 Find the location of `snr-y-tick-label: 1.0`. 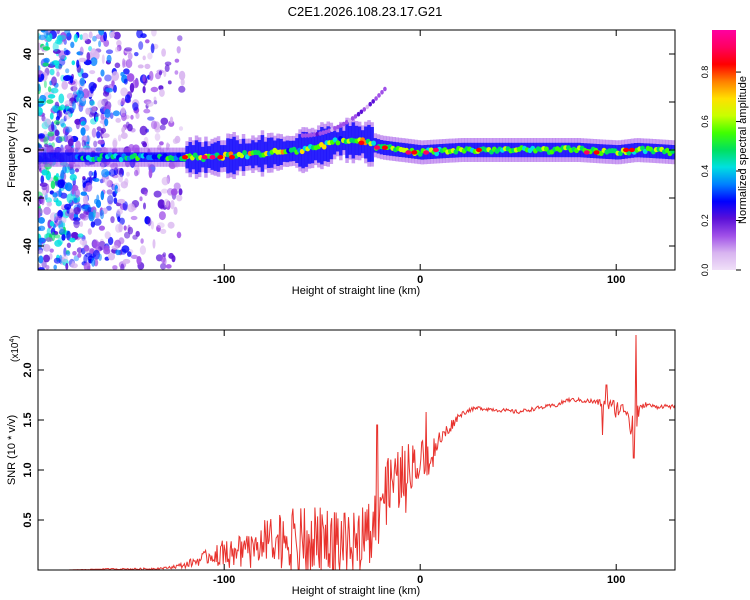

snr-y-tick-label: 1.0 is located at coordinates (28, 469).